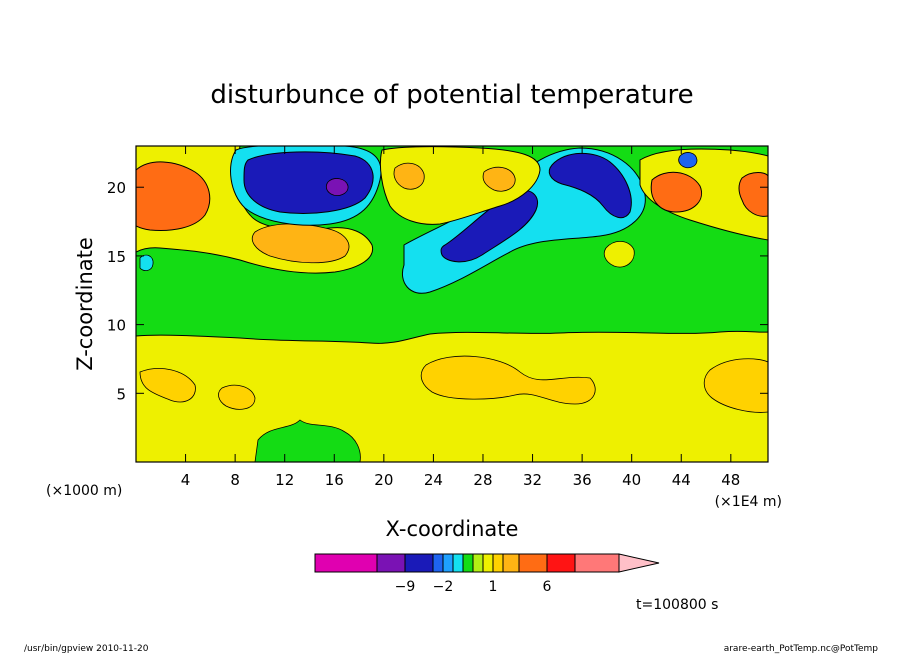 The height and width of the screenshot is (654, 904). Describe the element at coordinates (433, 480) in the screenshot. I see `x-tick-label: 24` at that location.